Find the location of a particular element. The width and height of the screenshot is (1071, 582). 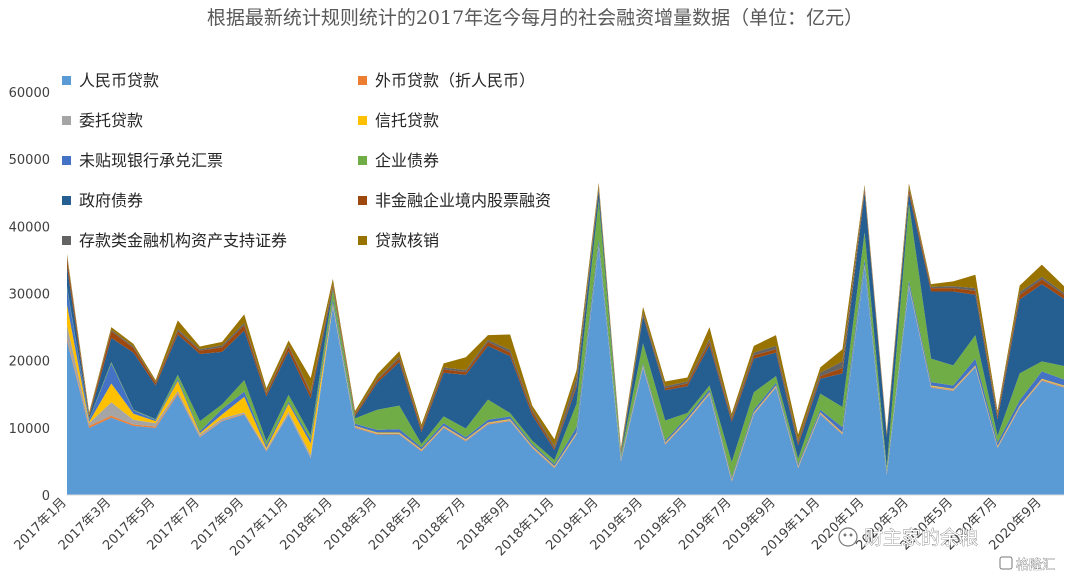

legend-label: 外币贷款（折人民币） is located at coordinates (455, 80).